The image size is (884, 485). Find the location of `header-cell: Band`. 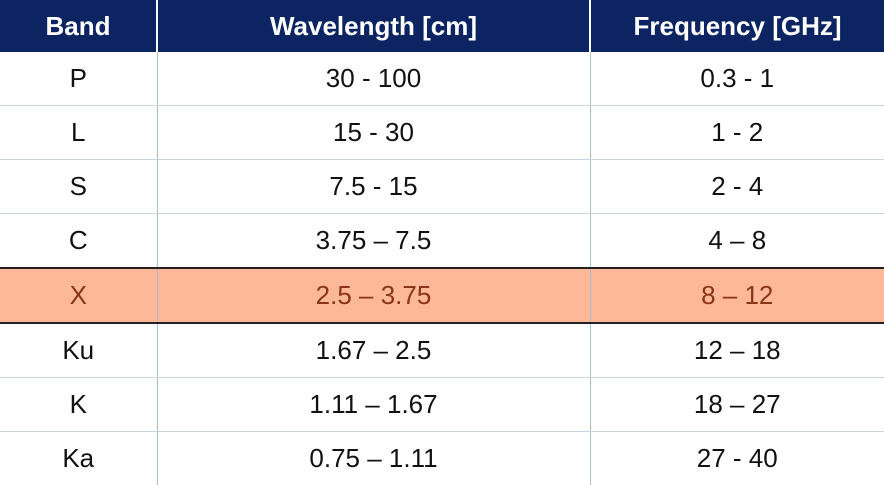

header-cell: Band is located at coordinates (79, 26).